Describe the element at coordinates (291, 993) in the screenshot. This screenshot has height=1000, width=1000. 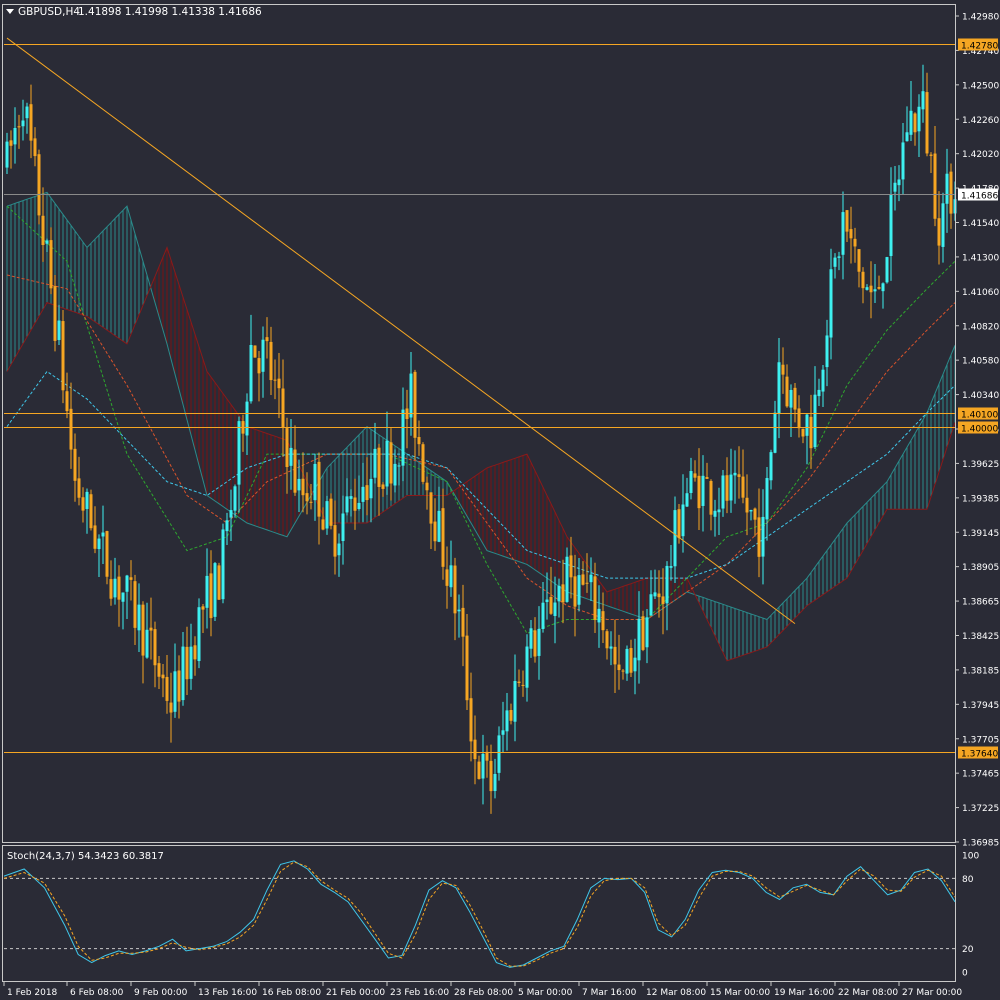
I see `time-tick-label: 16 Feb 08:00` at that location.